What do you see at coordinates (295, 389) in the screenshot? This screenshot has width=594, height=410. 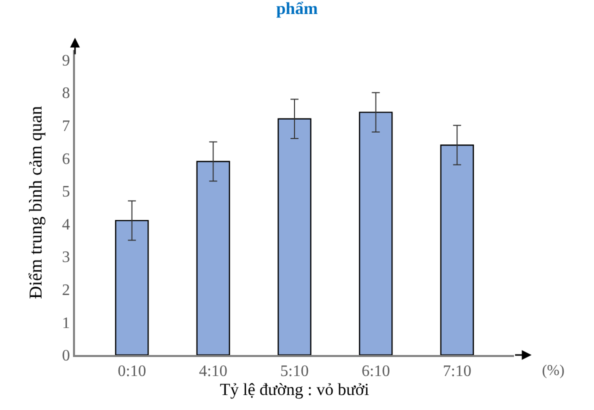 I see `x-axis-title: Tỷ lệ đường : vỏ bưởi` at bounding box center [295, 389].